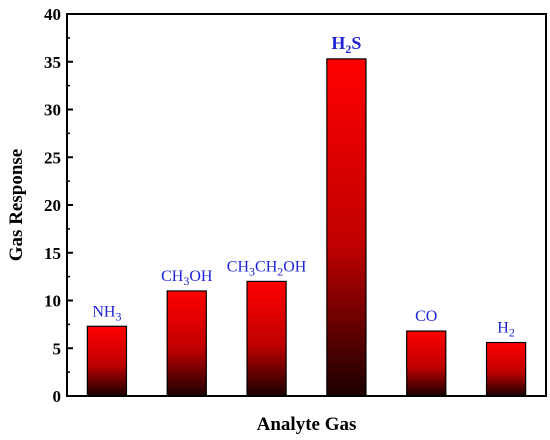 This screenshot has height=440, width=550. Describe the element at coordinates (52, 205) in the screenshot. I see `y-tick-label: 20` at that location.